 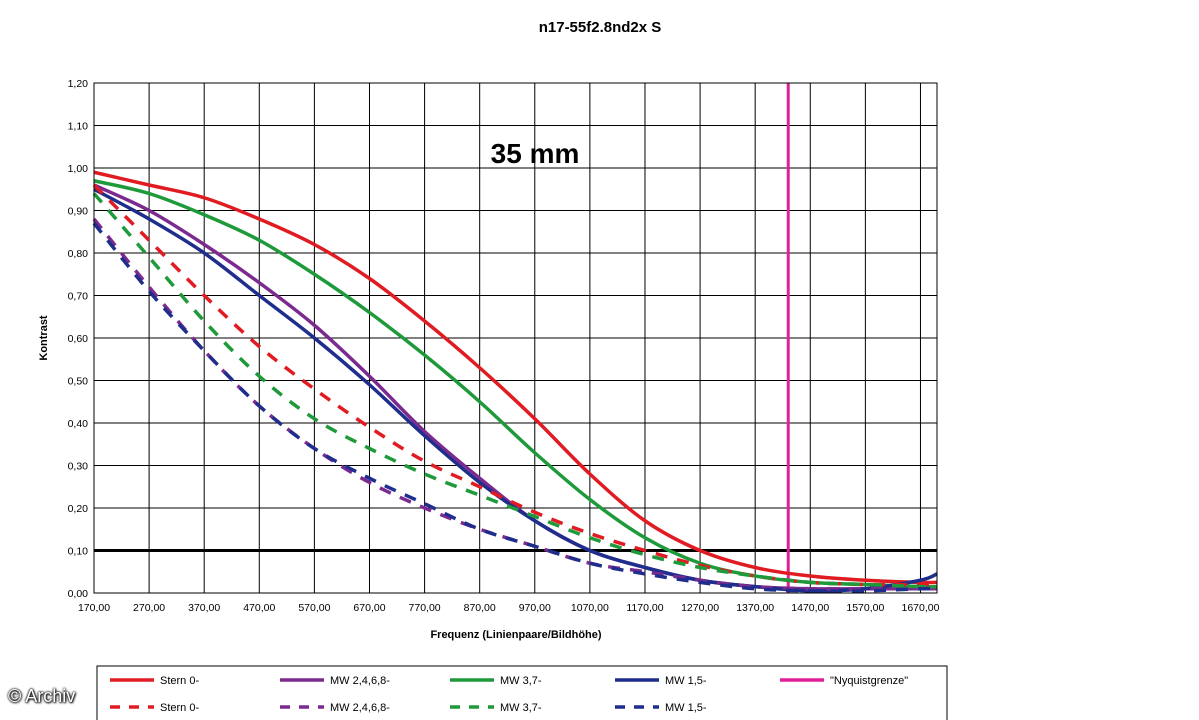 What do you see at coordinates (78, 169) in the screenshot?
I see `y-tick-label: 1,00` at bounding box center [78, 169].